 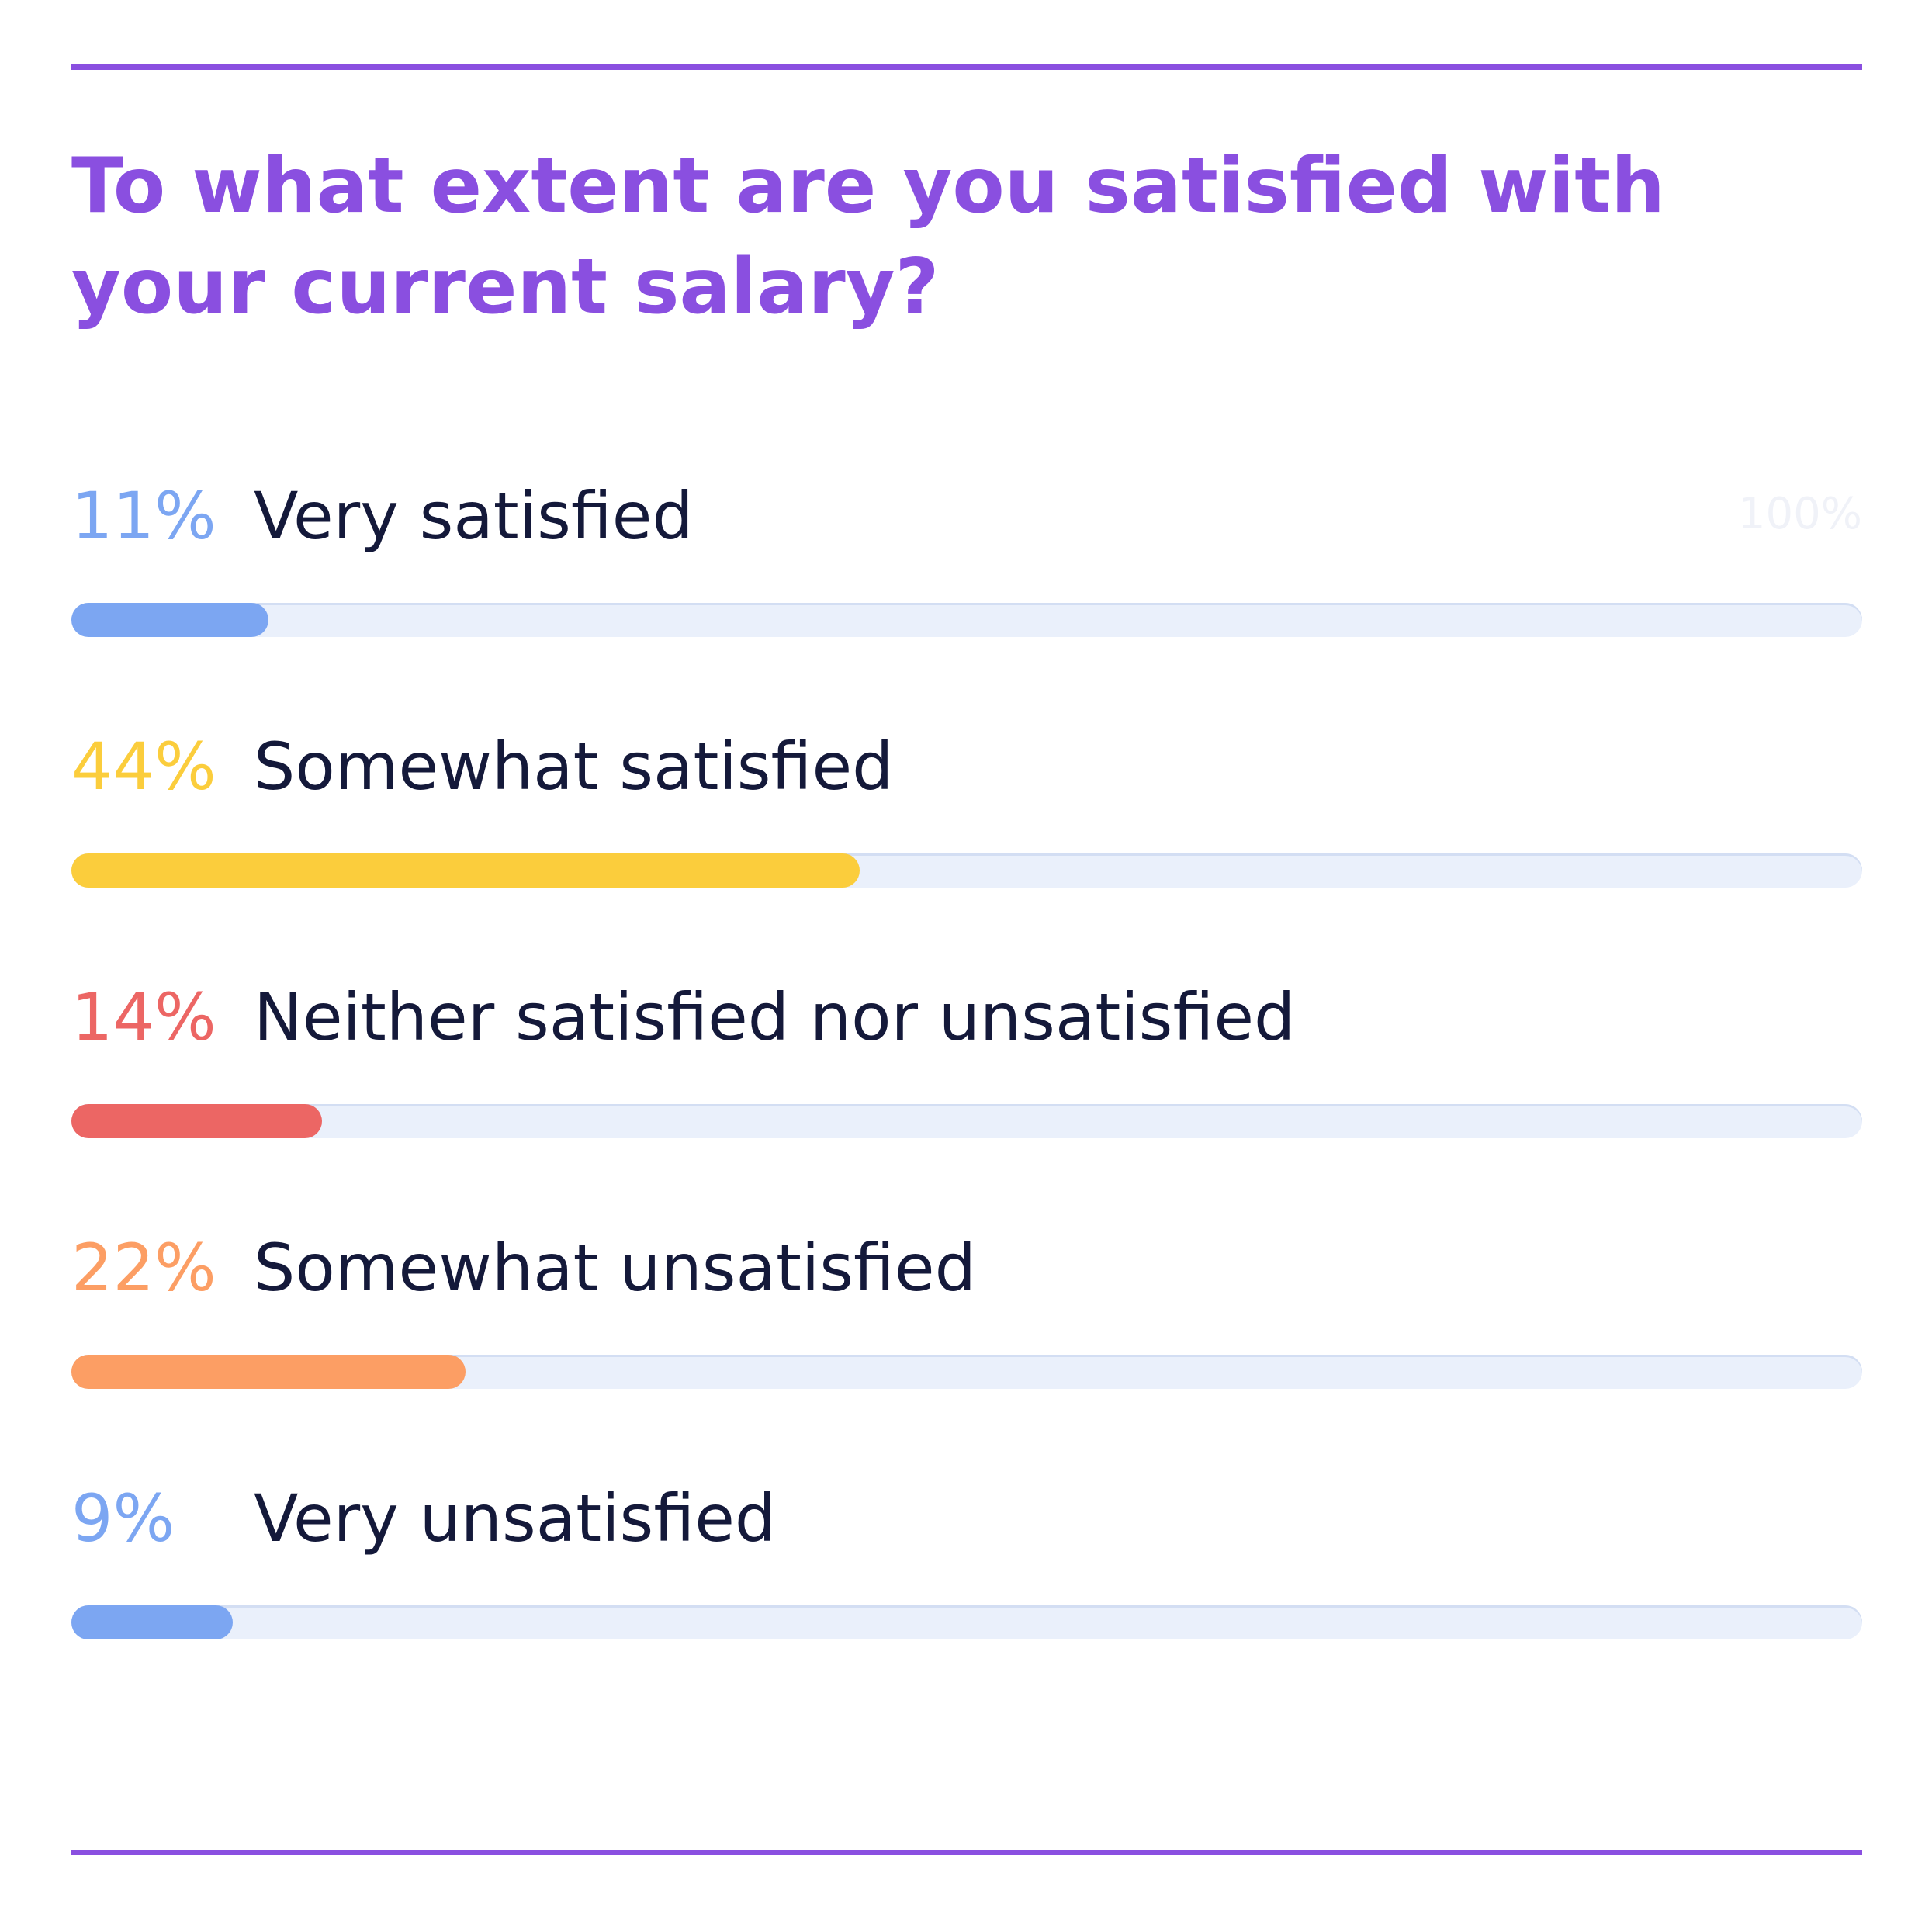 I want to click on bar-value-label: 9%, so click(x=123, y=1518).